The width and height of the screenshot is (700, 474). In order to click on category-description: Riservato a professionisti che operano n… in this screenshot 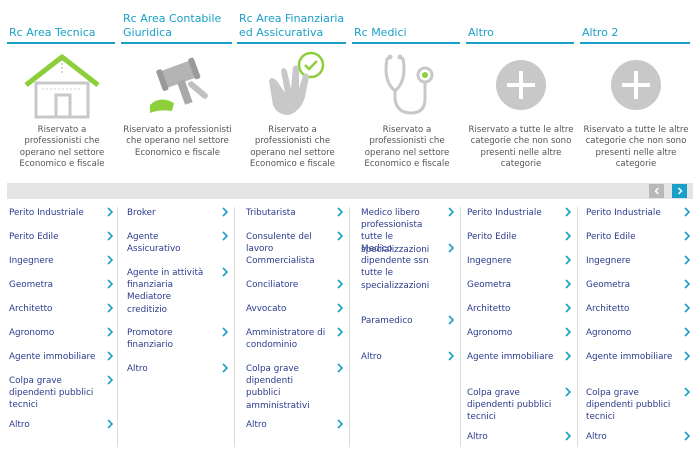, I will do `click(292, 147)`.